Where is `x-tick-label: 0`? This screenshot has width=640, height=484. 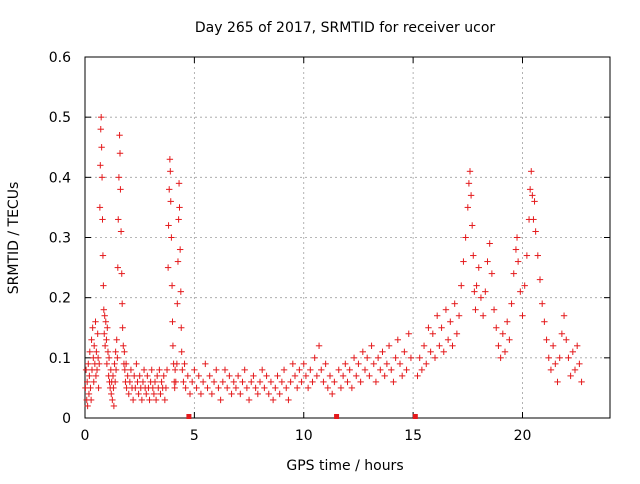
x-tick-label: 0 is located at coordinates (85, 436).